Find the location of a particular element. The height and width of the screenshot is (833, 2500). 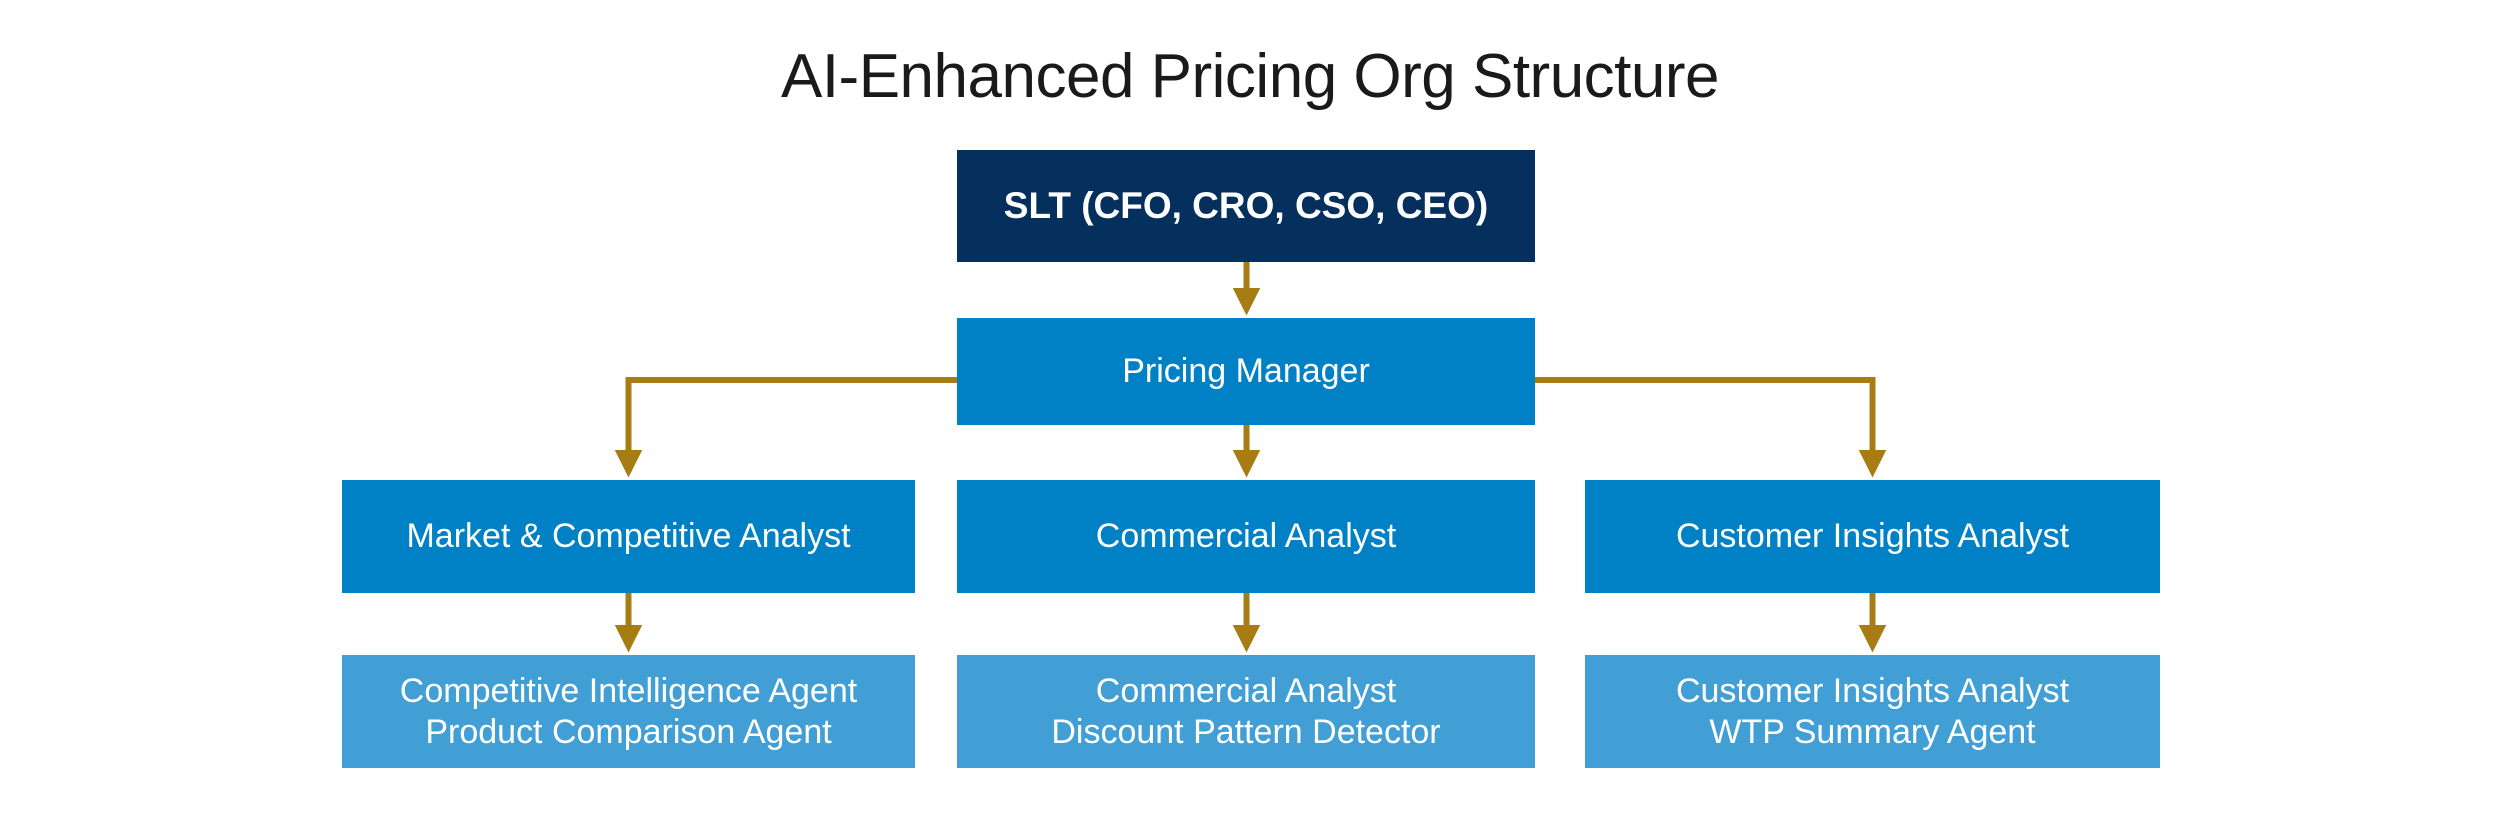

agent-label-line1: Commercial Analyst is located at coordinates (1246, 691).